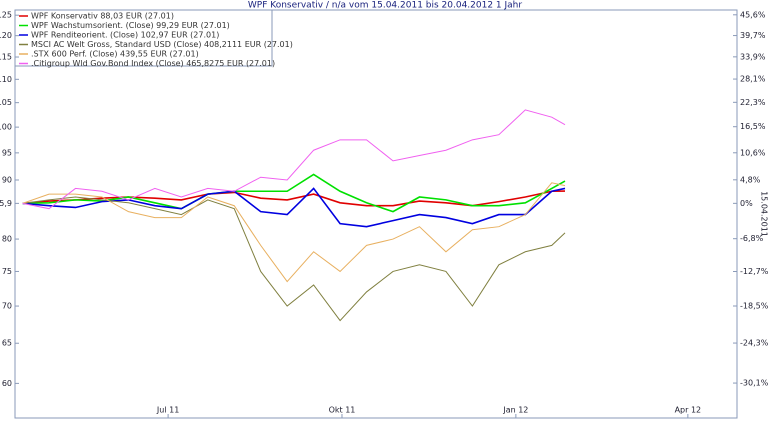 The width and height of the screenshot is (770, 423). Describe the element at coordinates (753, 152) in the screenshot. I see `y2-tick-label: 10,6%` at that location.